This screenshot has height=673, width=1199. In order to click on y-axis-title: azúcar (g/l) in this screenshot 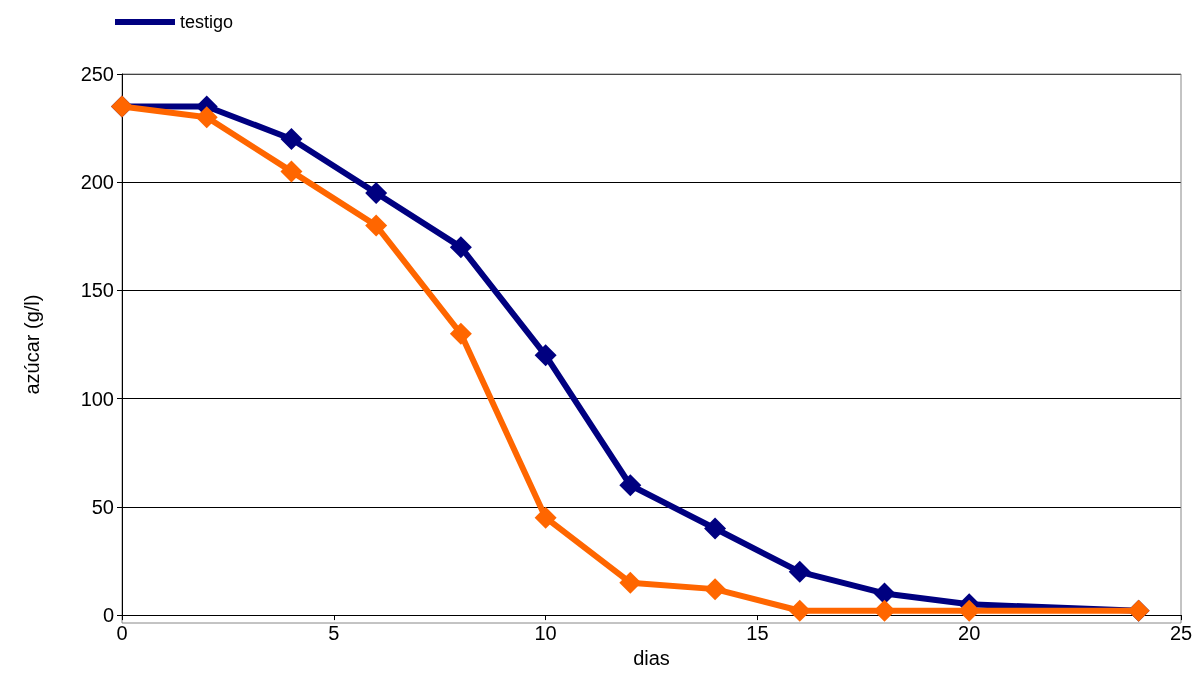, I will do `click(32, 344)`.